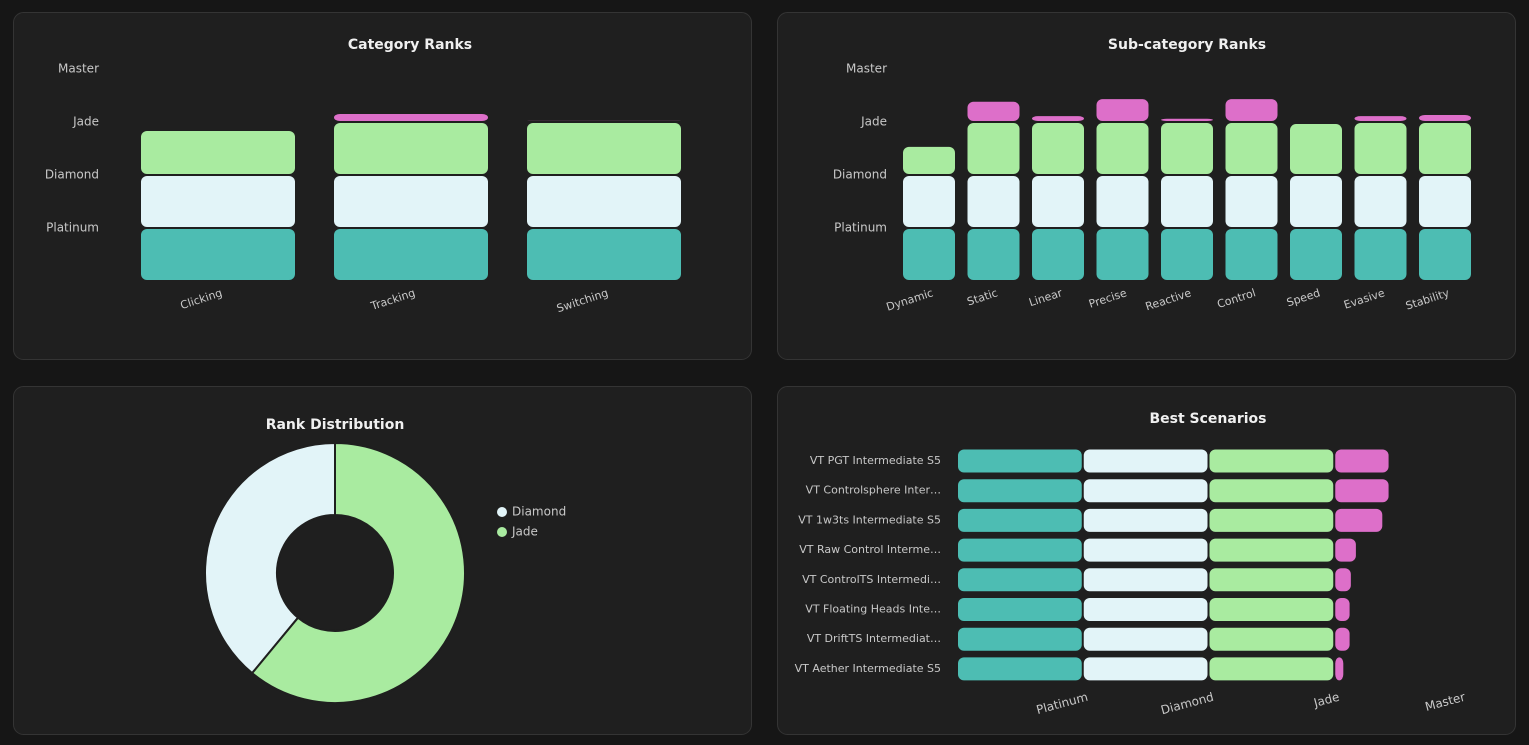 This screenshot has width=1529, height=745. I want to click on x-tick-label: Jade, so click(1326, 700).